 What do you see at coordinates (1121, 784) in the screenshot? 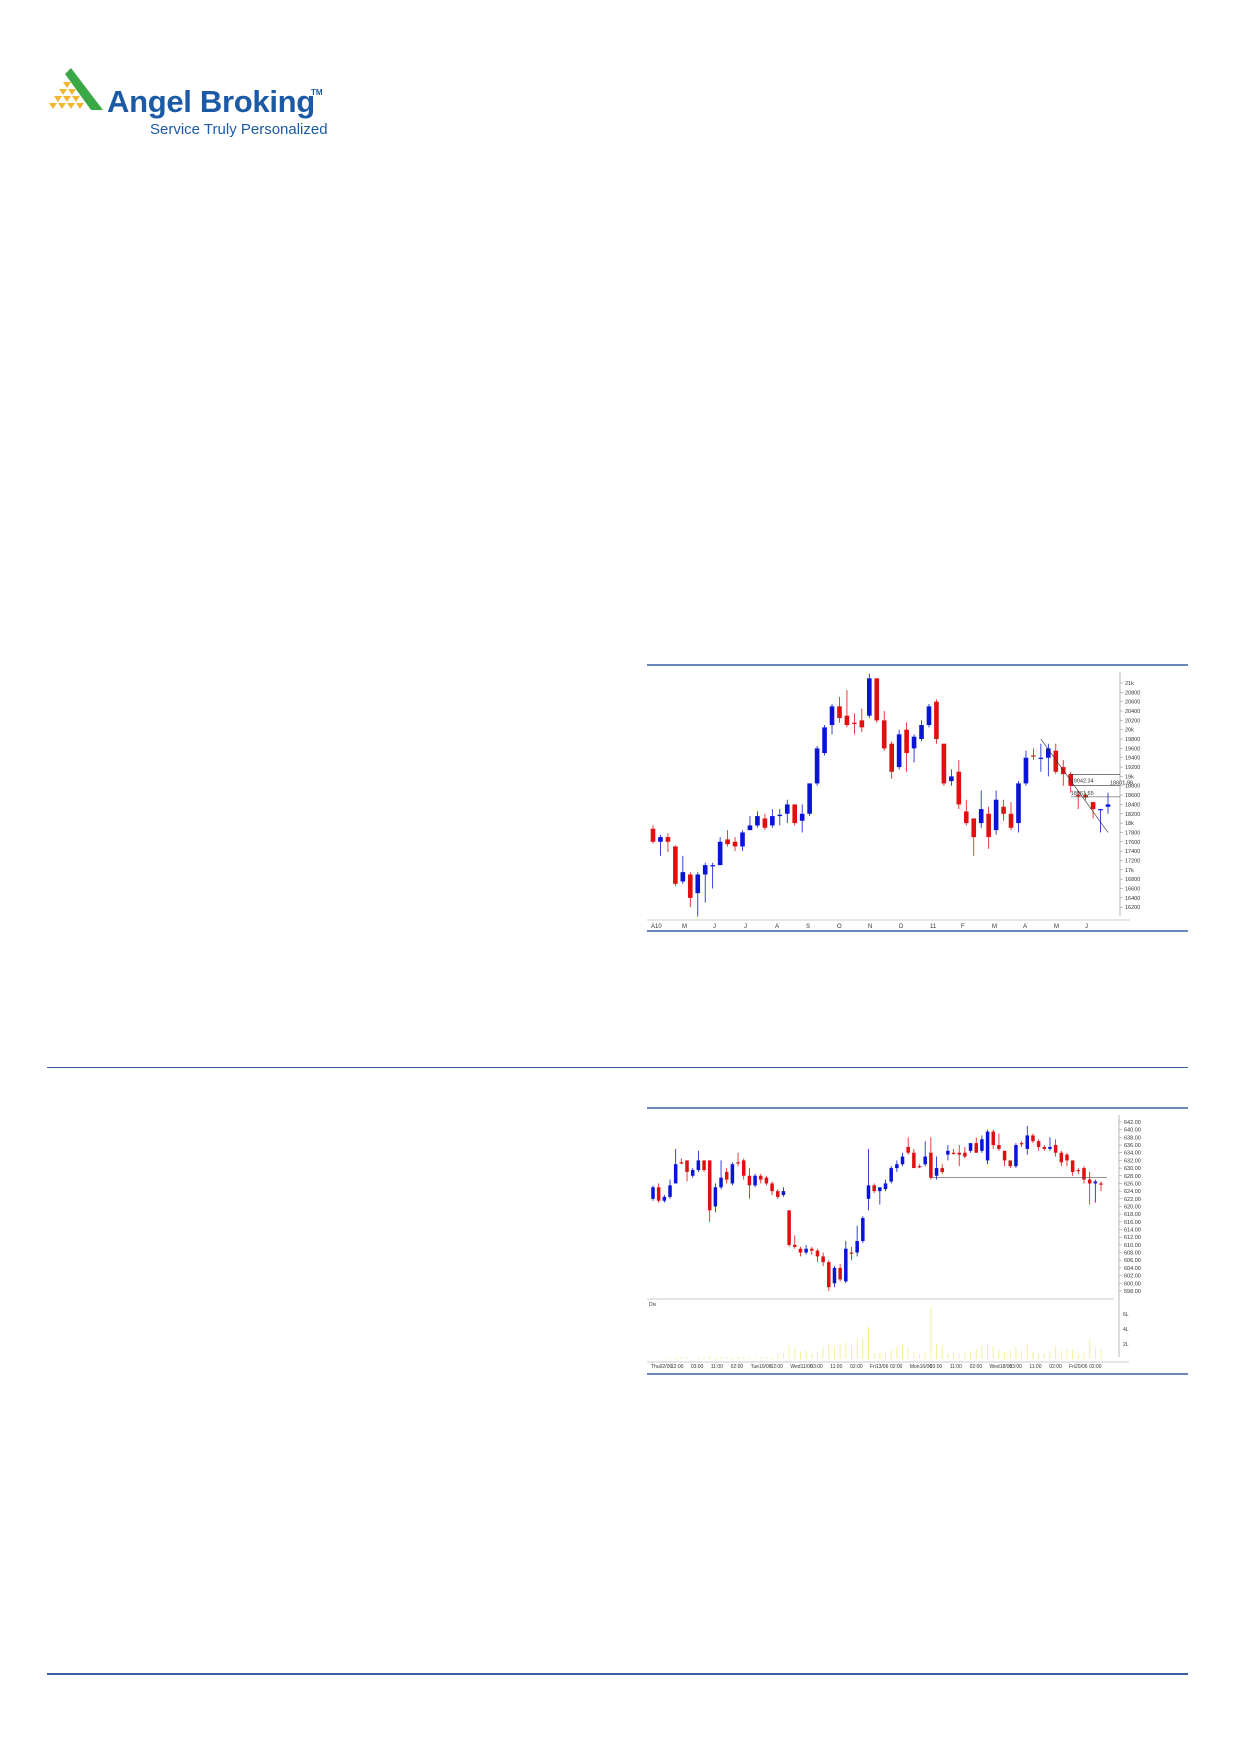
I see `level-label: 18601.99` at bounding box center [1121, 784].